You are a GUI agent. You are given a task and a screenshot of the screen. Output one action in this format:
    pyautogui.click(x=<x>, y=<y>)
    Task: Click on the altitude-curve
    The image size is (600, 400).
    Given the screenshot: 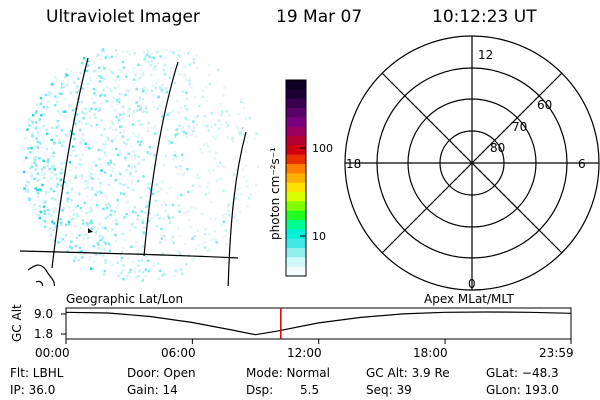 What is the action you would take?
    pyautogui.click(x=318, y=323)
    